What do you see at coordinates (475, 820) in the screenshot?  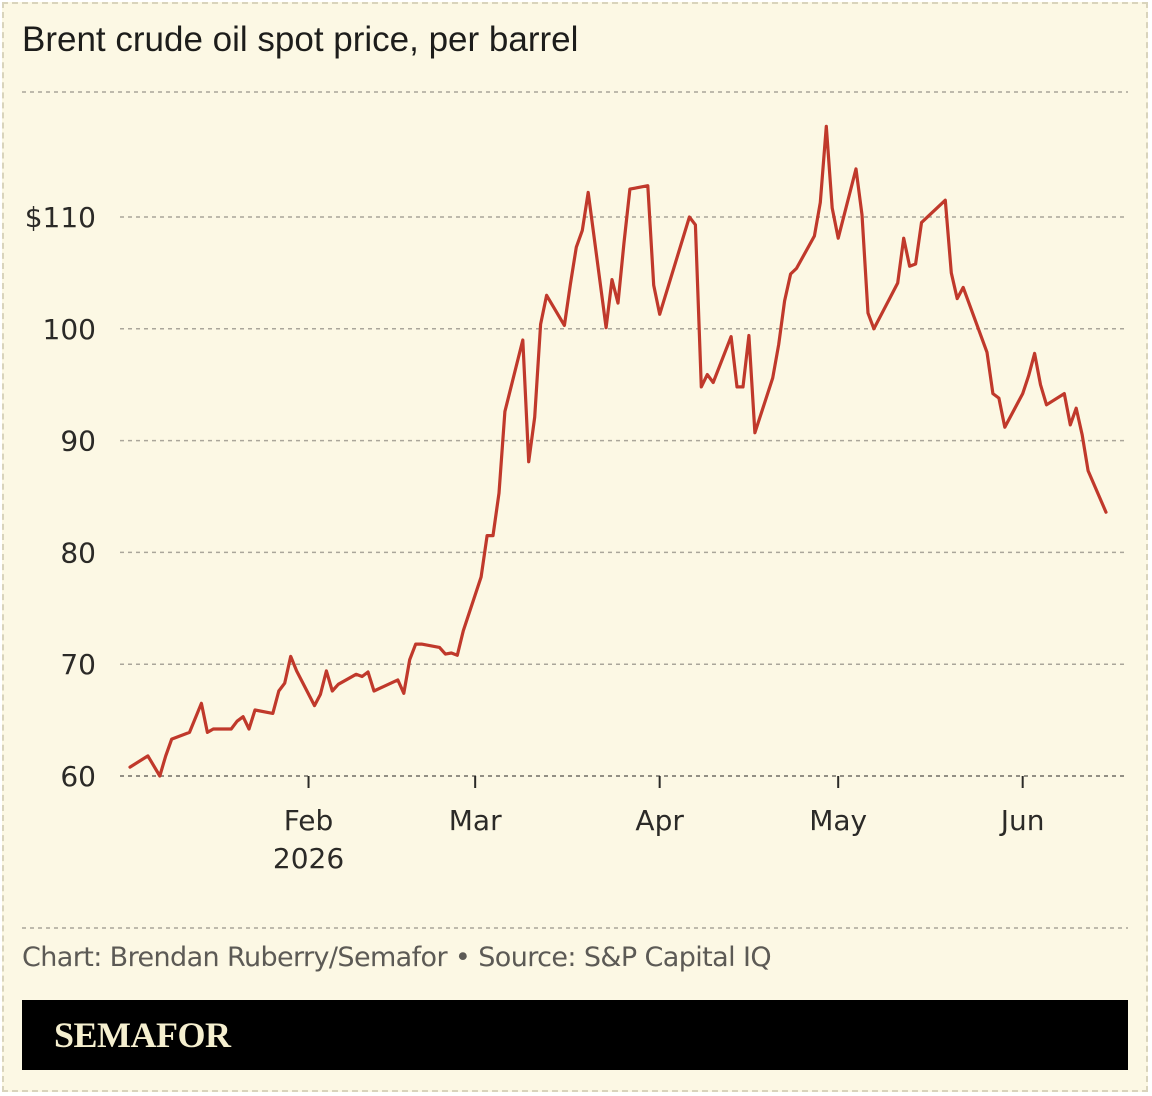 I see `x-tick-label: Mar` at bounding box center [475, 820].